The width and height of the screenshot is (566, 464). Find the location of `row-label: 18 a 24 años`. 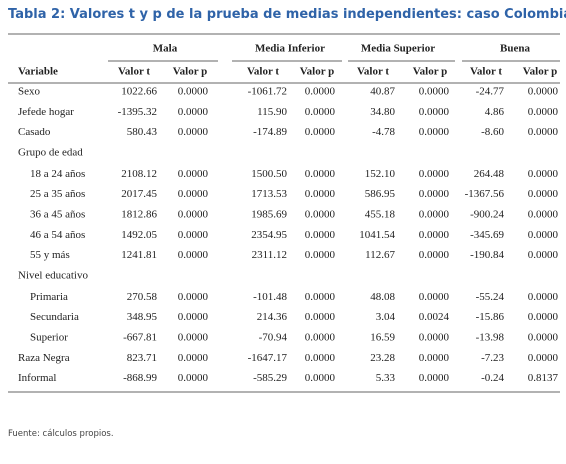

row-label: 18 a 24 años is located at coordinates (57, 174).